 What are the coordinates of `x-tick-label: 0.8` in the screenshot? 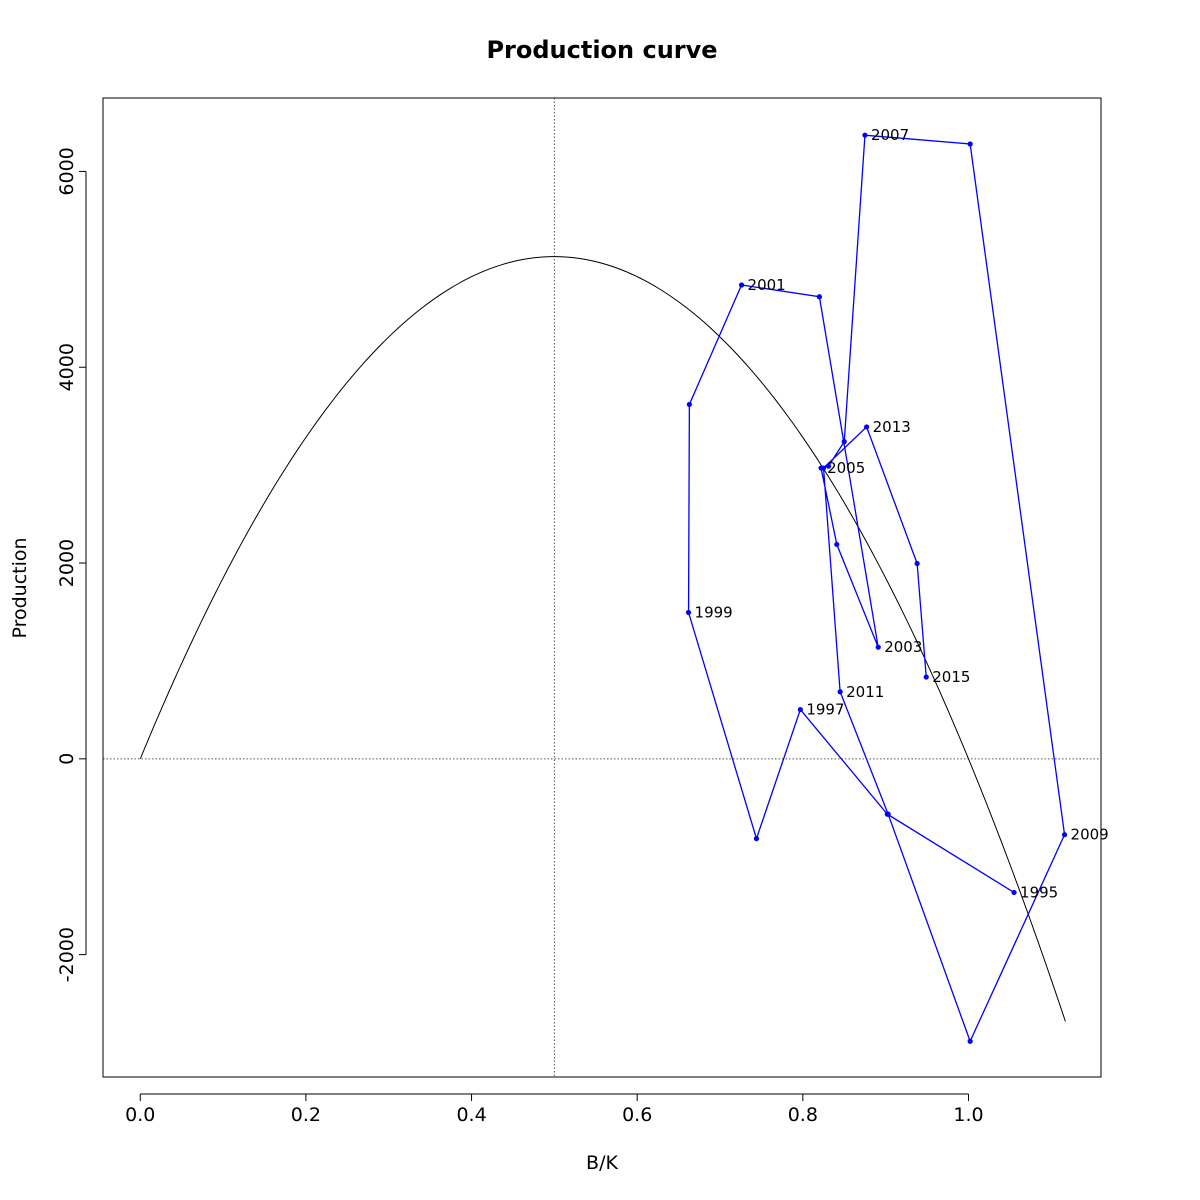 It's located at (803, 1115).